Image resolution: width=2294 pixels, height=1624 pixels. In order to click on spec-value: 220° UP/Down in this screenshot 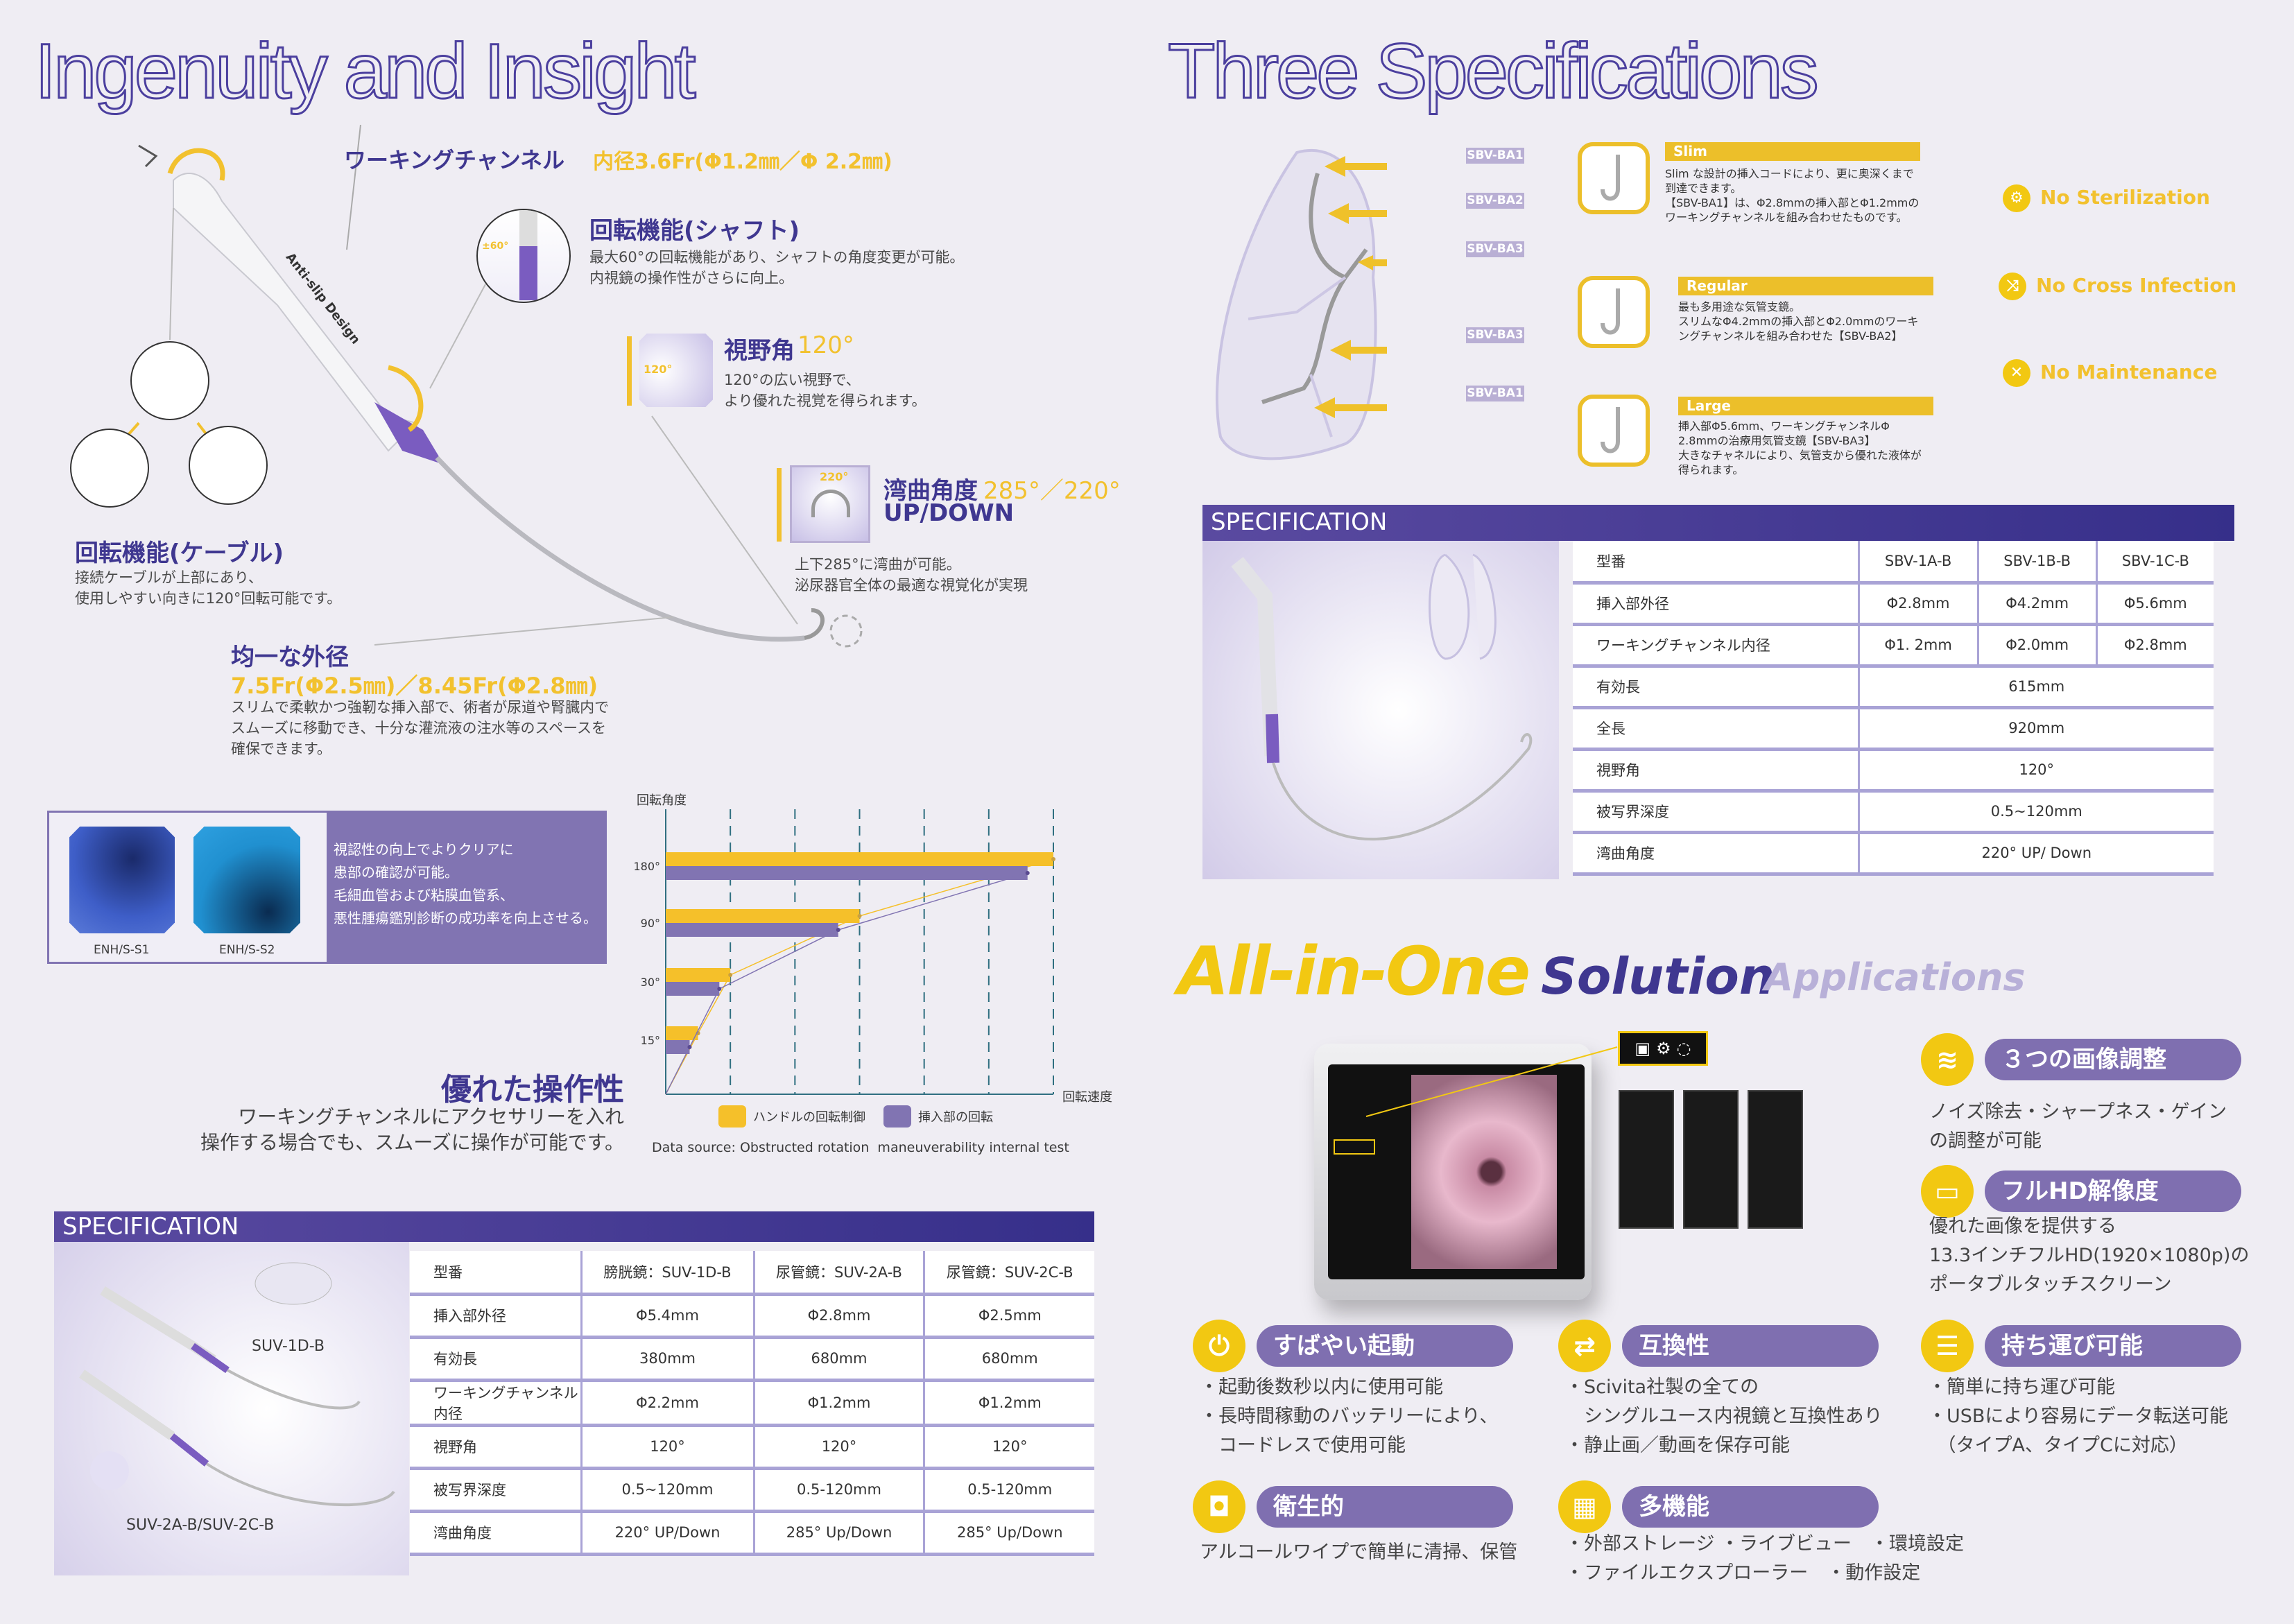, I will do `click(667, 1534)`.